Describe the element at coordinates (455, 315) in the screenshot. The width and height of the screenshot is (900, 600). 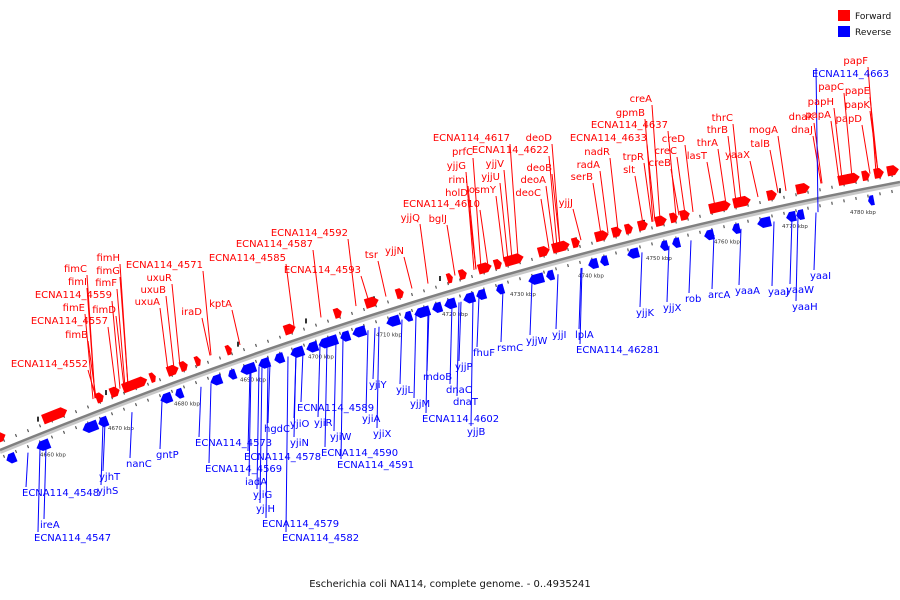
I see `kbp-tick-label: 4720 kbp` at that location.